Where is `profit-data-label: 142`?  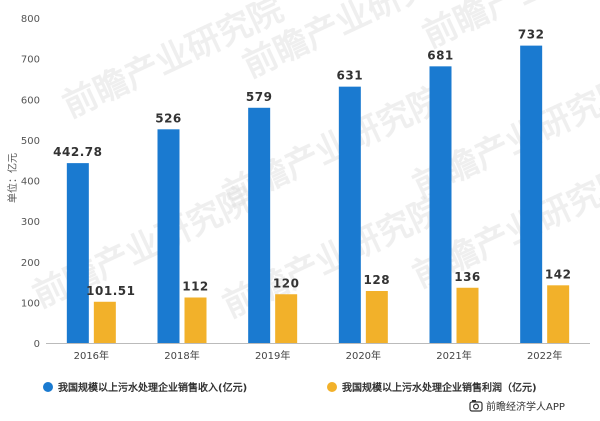
profit-data-label: 142 is located at coordinates (558, 274).